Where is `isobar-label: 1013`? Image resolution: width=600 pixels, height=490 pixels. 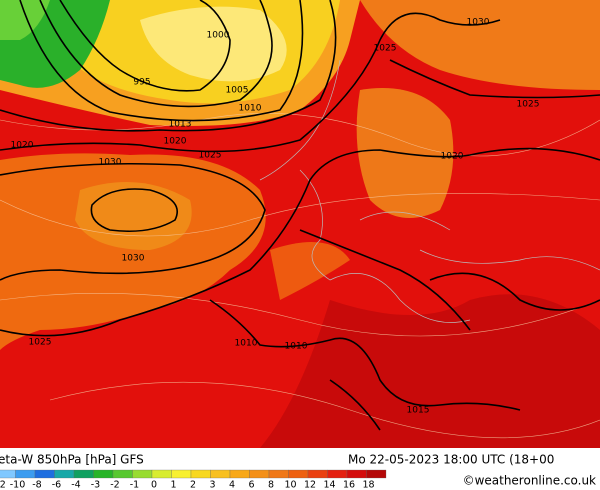 isobar-label: 1013 is located at coordinates (180, 125).